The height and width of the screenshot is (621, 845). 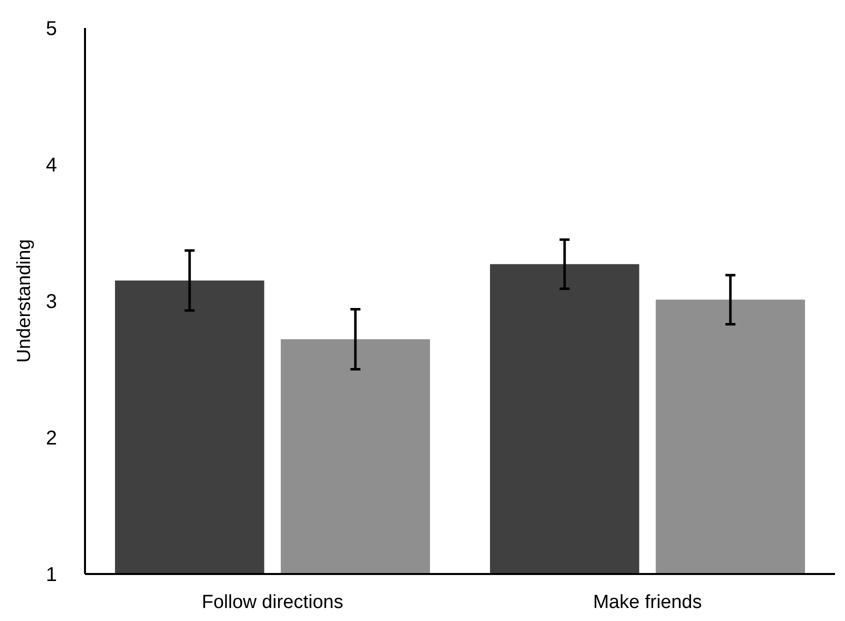 What do you see at coordinates (51, 575) in the screenshot?
I see `y-tick-label: 1` at bounding box center [51, 575].